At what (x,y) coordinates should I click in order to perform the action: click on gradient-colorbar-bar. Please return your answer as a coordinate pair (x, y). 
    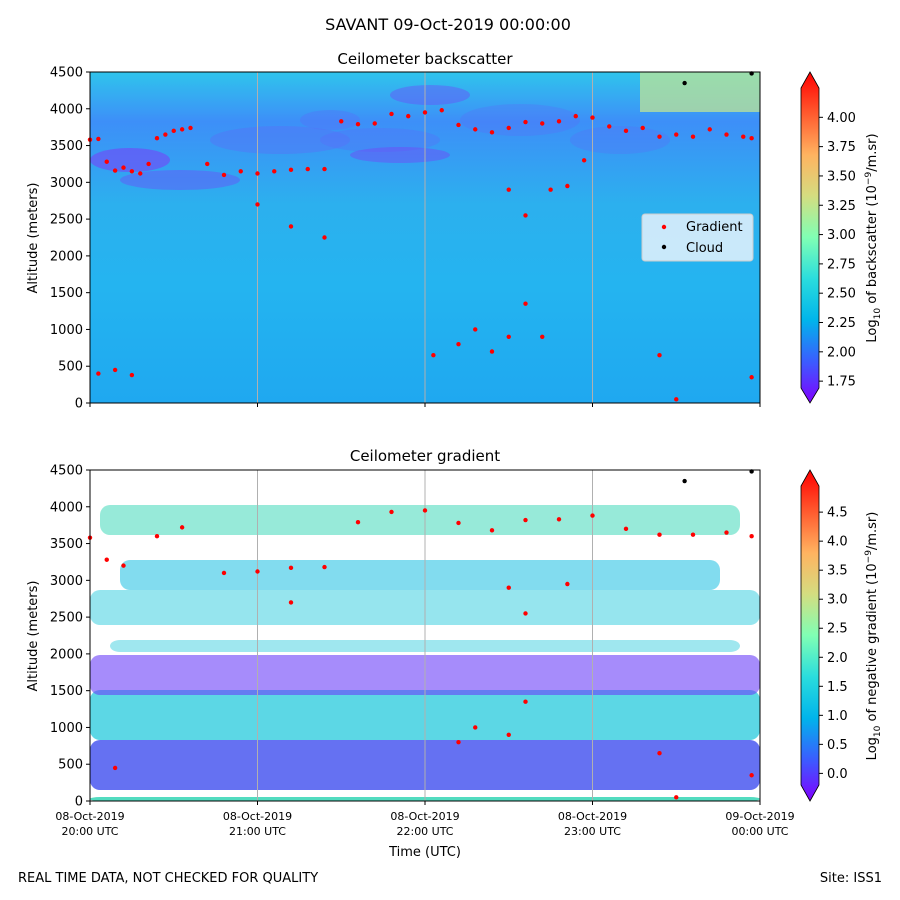
    Looking at the image, I should click on (810, 635).